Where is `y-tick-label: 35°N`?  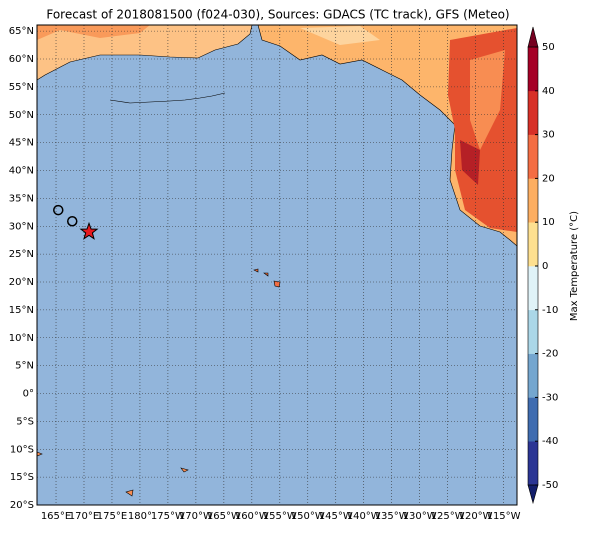
y-tick-label: 35°N is located at coordinates (21, 198).